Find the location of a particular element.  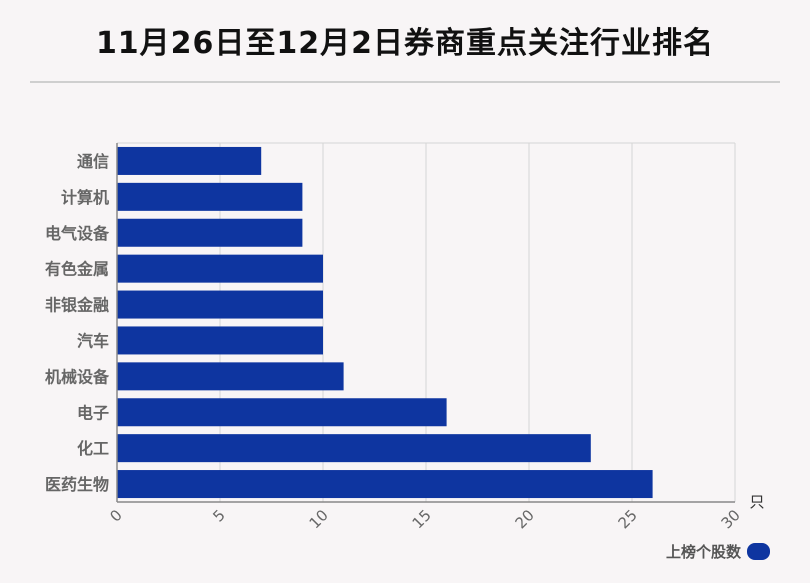

x-tick-label: 25 is located at coordinates (628, 519).